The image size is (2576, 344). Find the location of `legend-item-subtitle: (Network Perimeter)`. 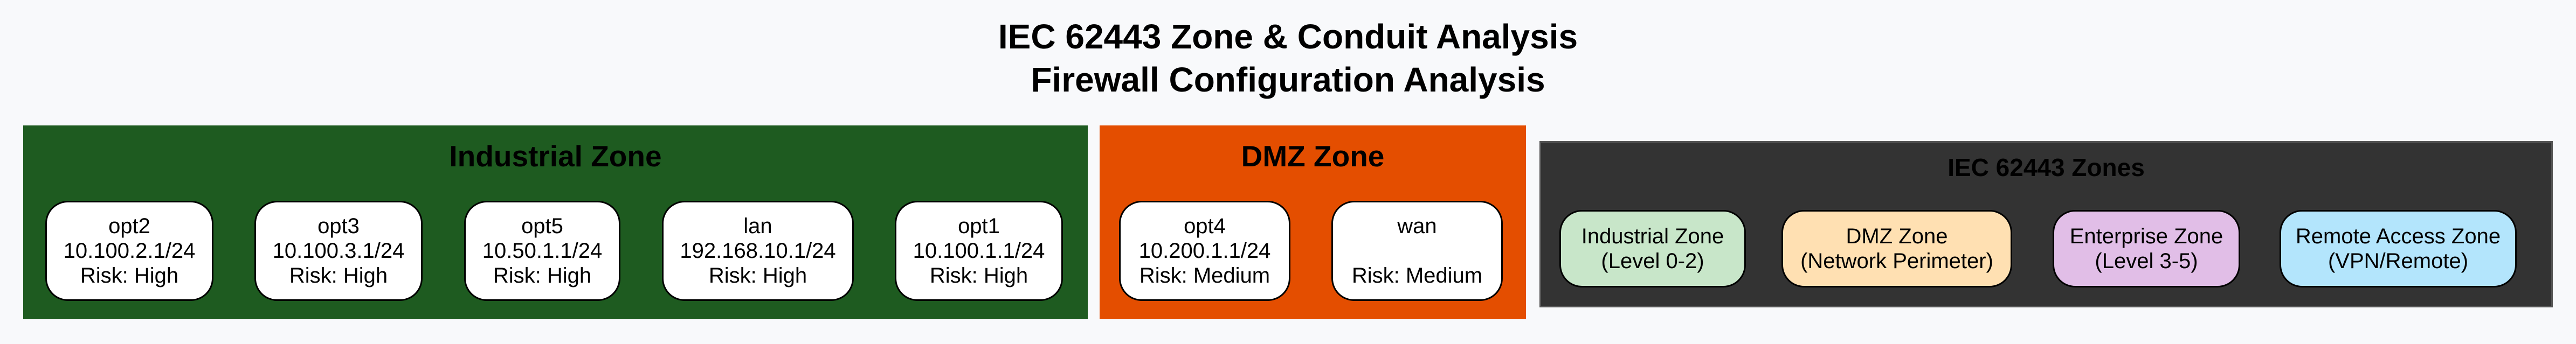

legend-item-subtitle: (Network Perimeter) is located at coordinates (1896, 261).